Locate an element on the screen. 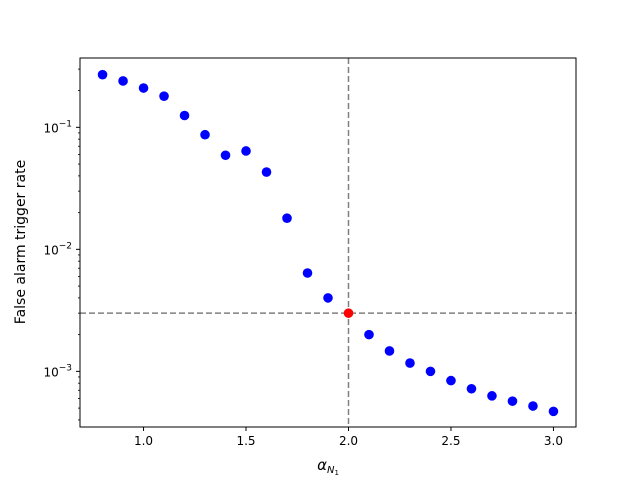 The width and height of the screenshot is (640, 480). y-tick-label: 10⁻³ is located at coordinates (57, 371).